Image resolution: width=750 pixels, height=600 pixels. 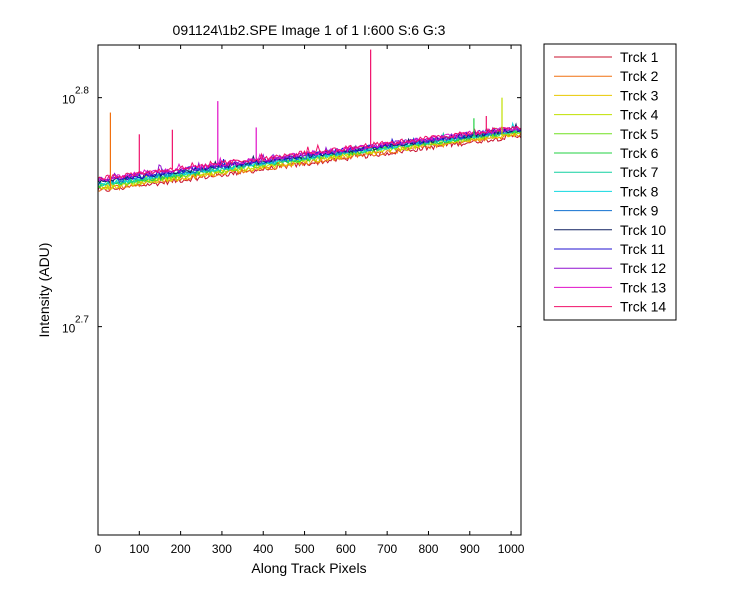 What do you see at coordinates (639, 134) in the screenshot?
I see `legend-label: Trck 5` at bounding box center [639, 134].